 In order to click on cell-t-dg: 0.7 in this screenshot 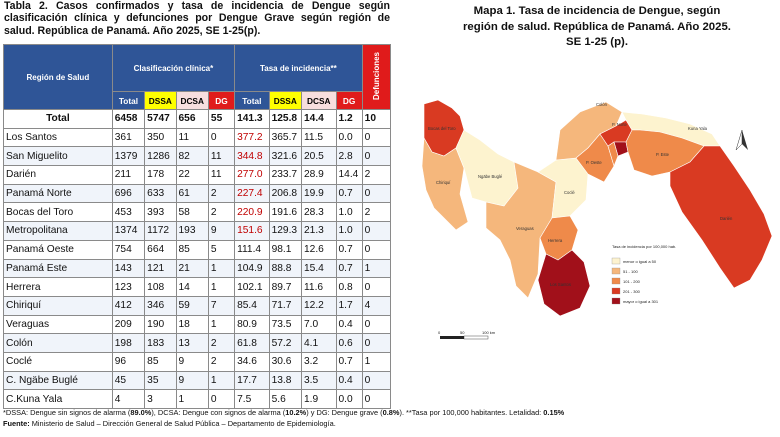, I will do `click(349, 361)`.